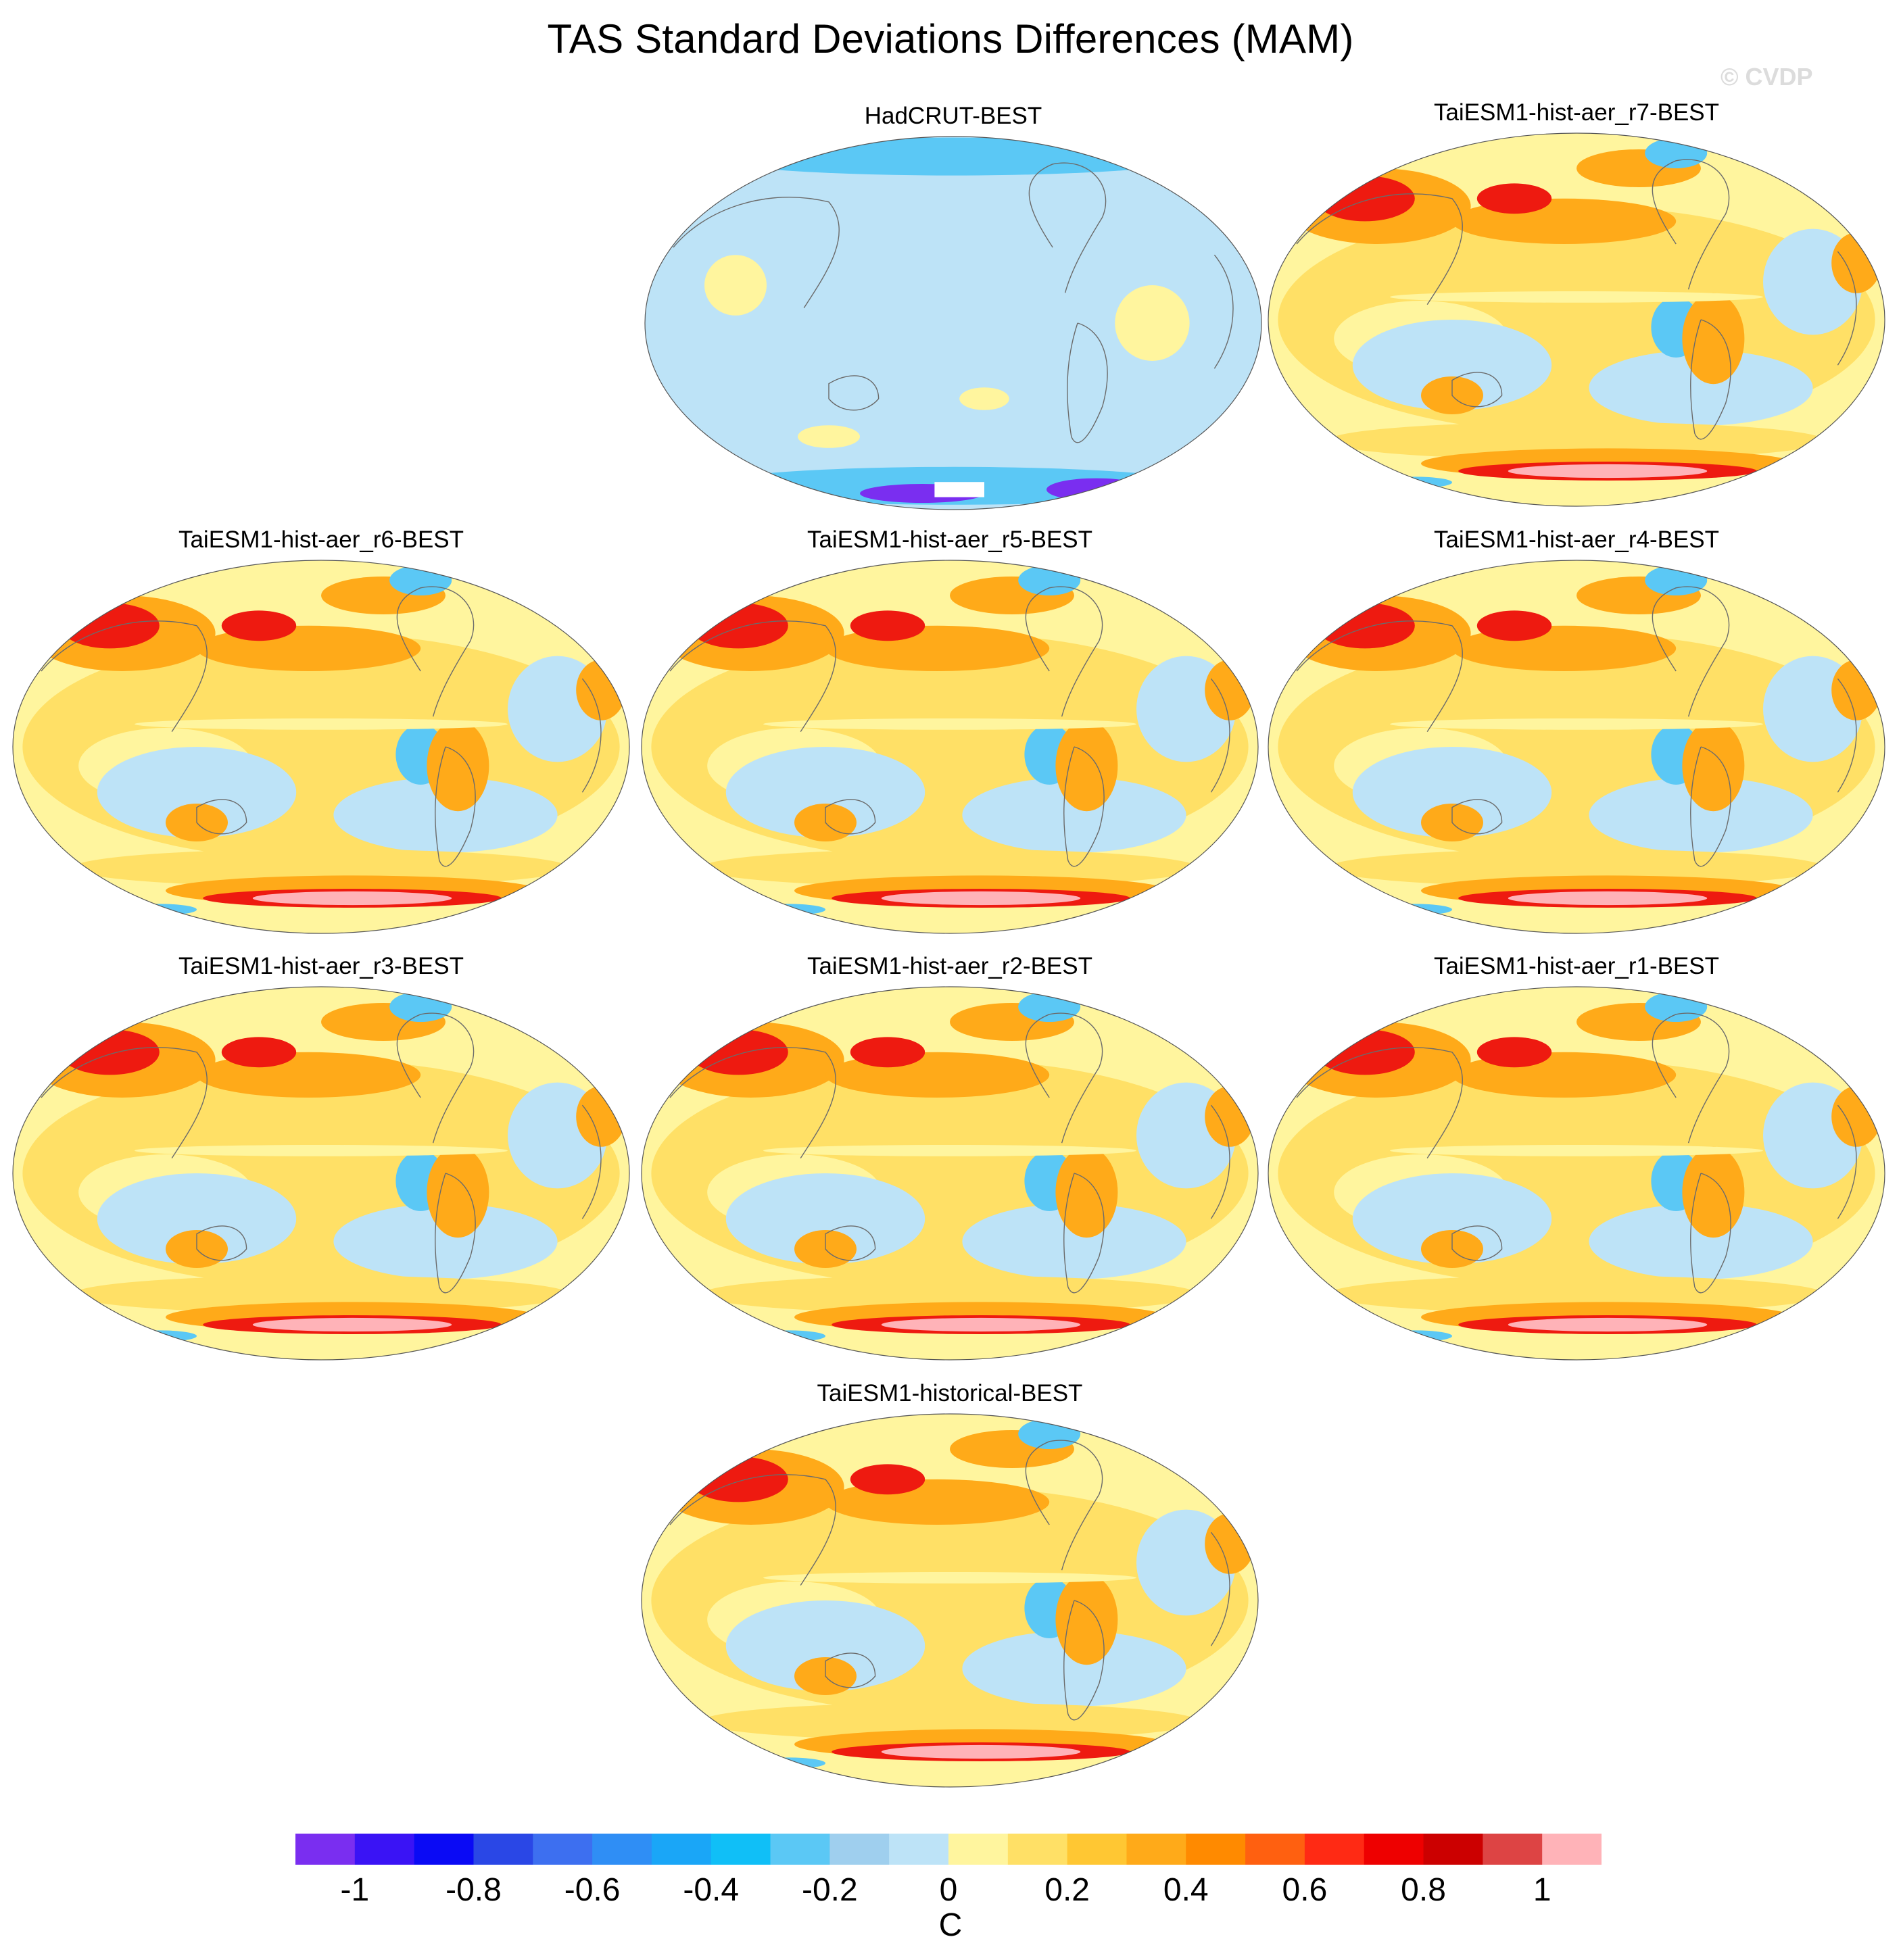 Image resolution: width=1901 pixels, height=1960 pixels. I want to click on map-r2, so click(950, 1173).